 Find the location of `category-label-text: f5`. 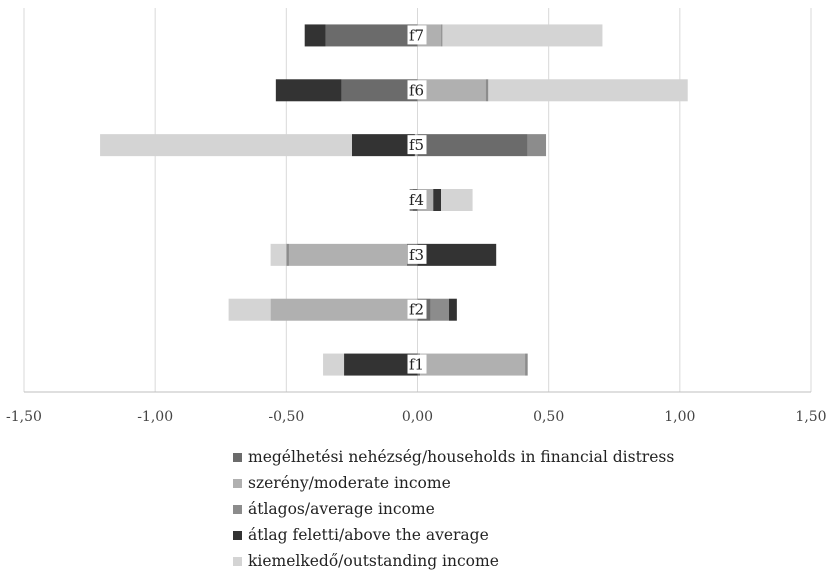

category-label-text: f5 is located at coordinates (416, 145).